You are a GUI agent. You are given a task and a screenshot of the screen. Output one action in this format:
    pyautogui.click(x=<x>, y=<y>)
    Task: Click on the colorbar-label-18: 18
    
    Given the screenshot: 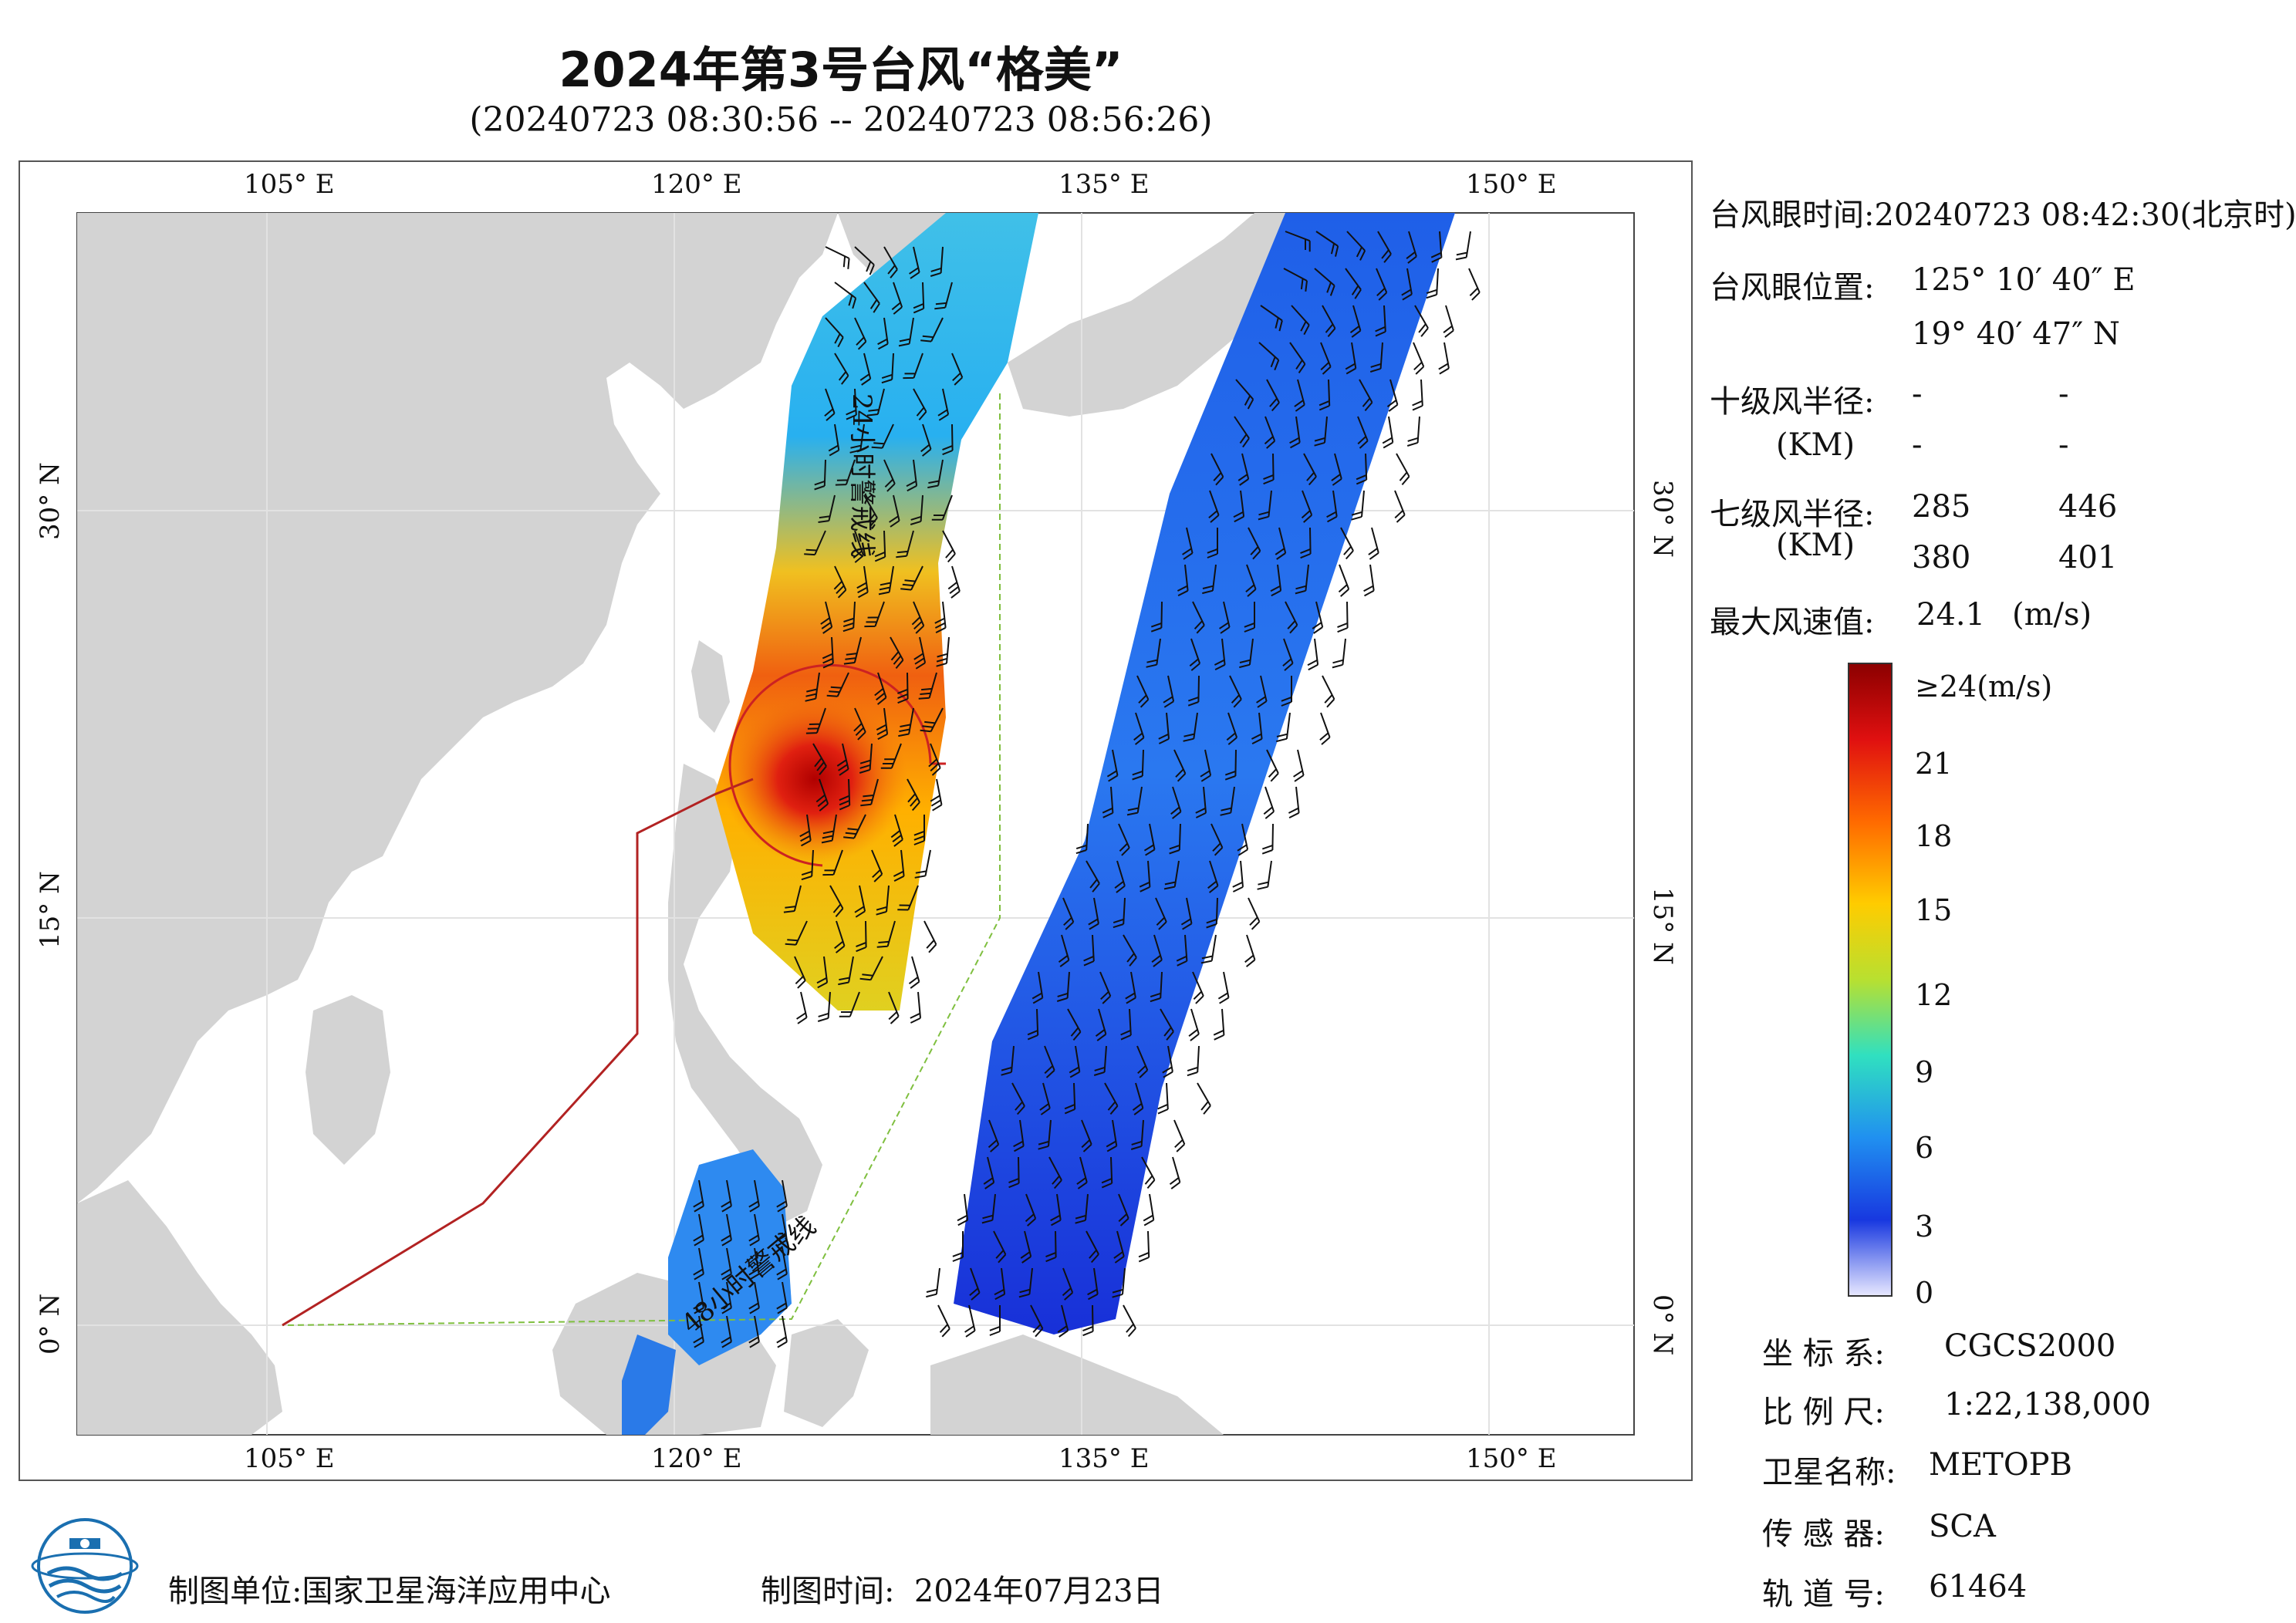 What is the action you would take?
    pyautogui.click(x=1934, y=836)
    